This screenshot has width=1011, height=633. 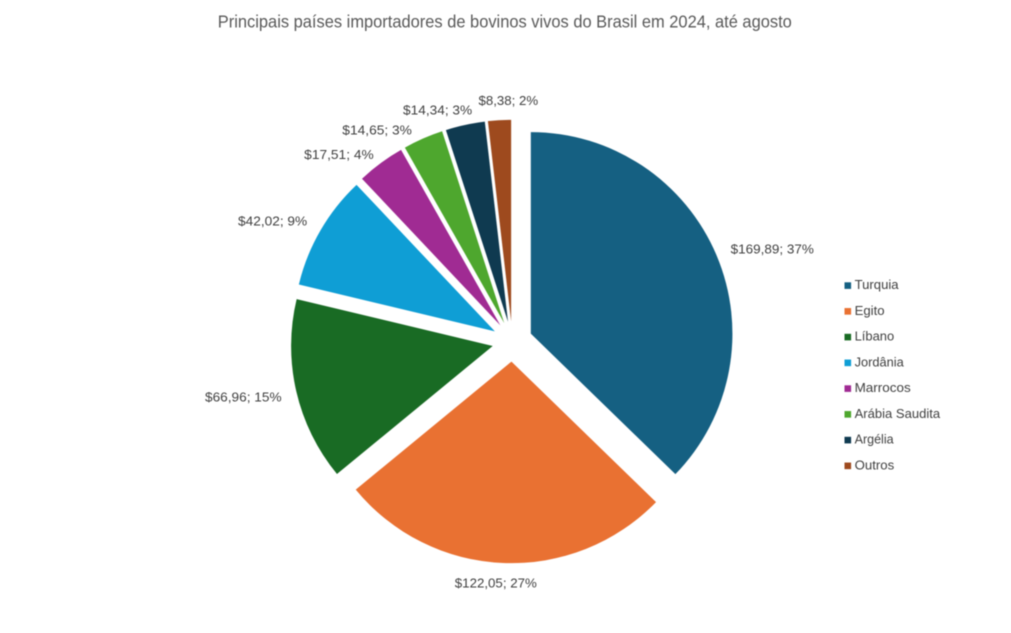 What do you see at coordinates (875, 336) in the screenshot?
I see `svg-text: Líbano` at bounding box center [875, 336].